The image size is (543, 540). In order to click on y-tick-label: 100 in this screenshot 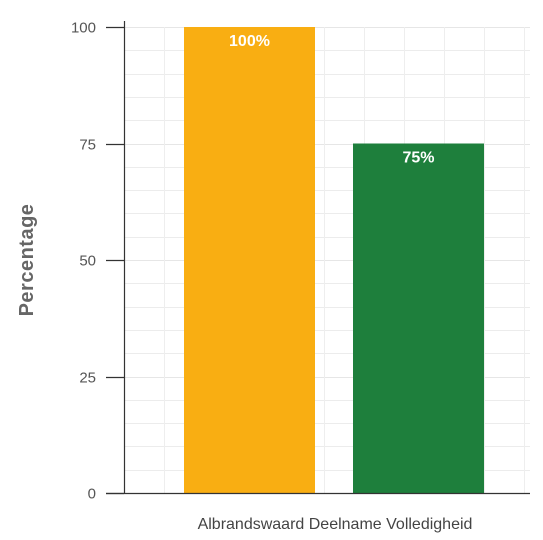, I will do `click(83, 28)`.